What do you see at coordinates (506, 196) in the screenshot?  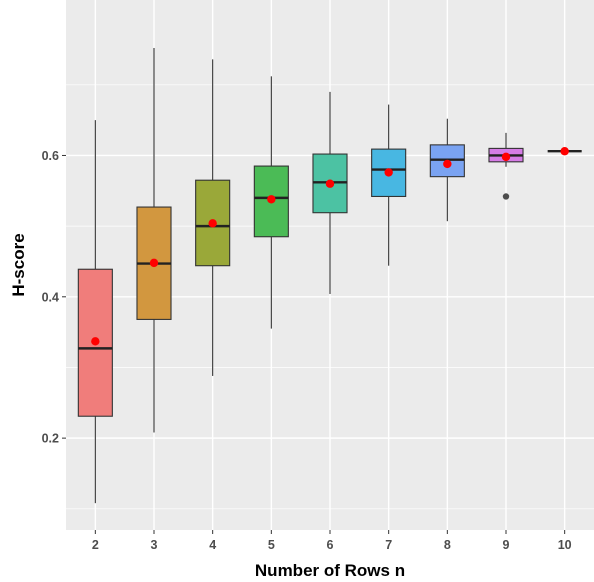 I see `outlier-point` at bounding box center [506, 196].